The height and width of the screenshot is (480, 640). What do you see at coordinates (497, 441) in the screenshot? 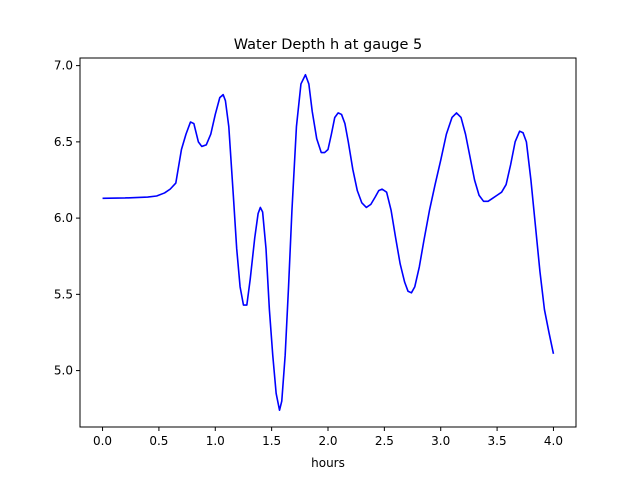
I see `x-tick-label: 3.5` at bounding box center [497, 441].